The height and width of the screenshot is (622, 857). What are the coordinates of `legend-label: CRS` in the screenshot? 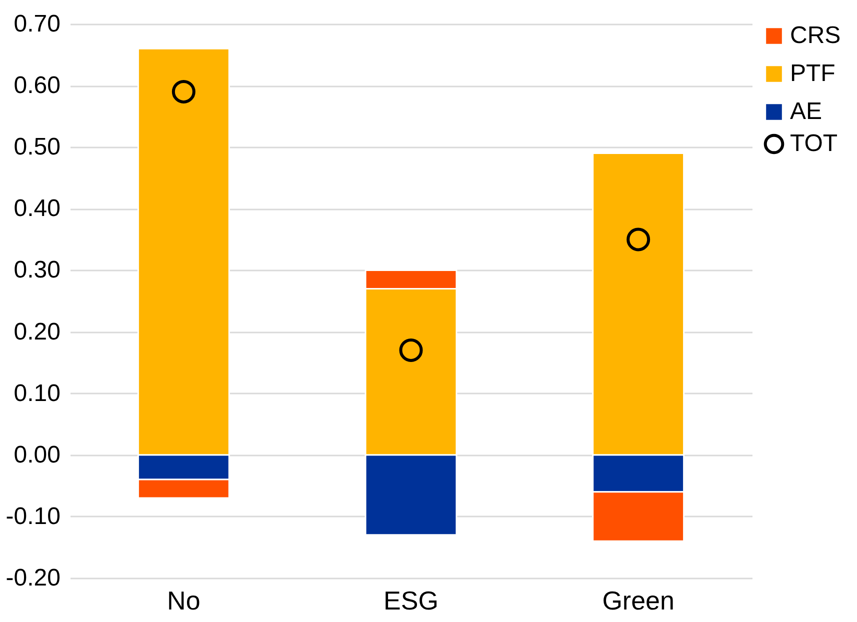 It's located at (815, 35).